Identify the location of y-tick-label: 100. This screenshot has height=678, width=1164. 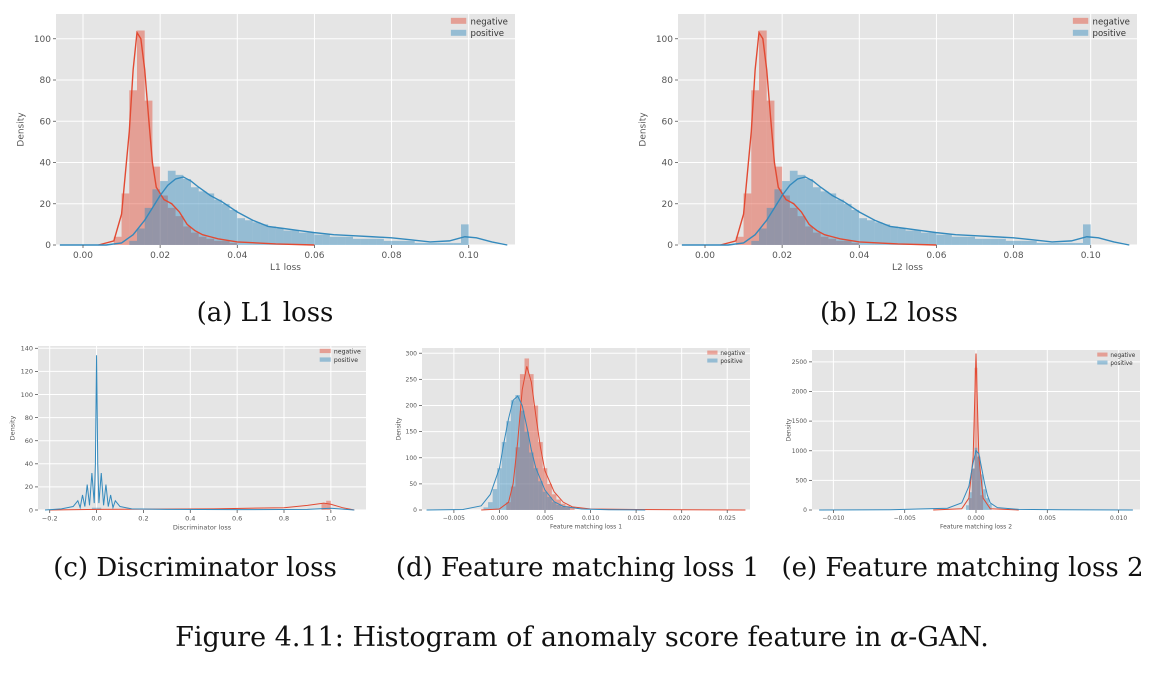
(664, 40).